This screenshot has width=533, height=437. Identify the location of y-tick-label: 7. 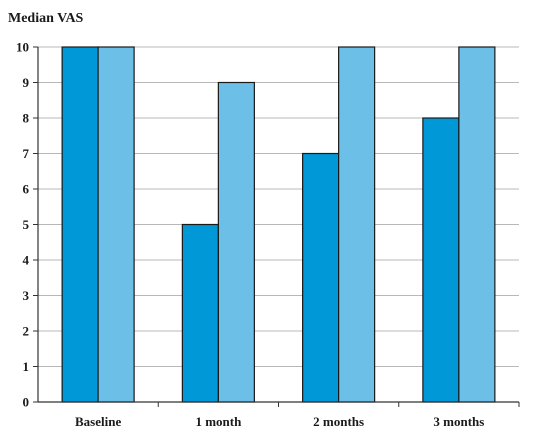
(26, 153).